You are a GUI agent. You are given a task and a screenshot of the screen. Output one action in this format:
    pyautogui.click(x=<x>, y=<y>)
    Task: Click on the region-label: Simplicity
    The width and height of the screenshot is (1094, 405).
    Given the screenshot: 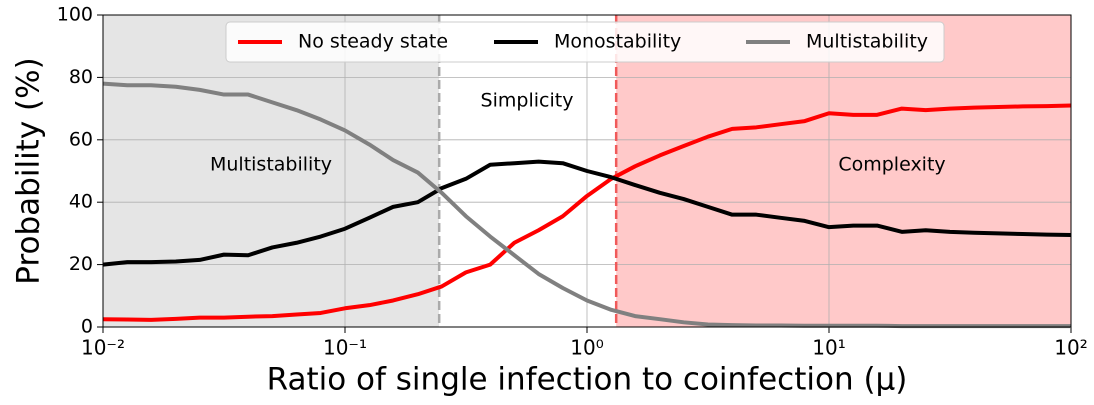 What is the action you would take?
    pyautogui.click(x=527, y=101)
    